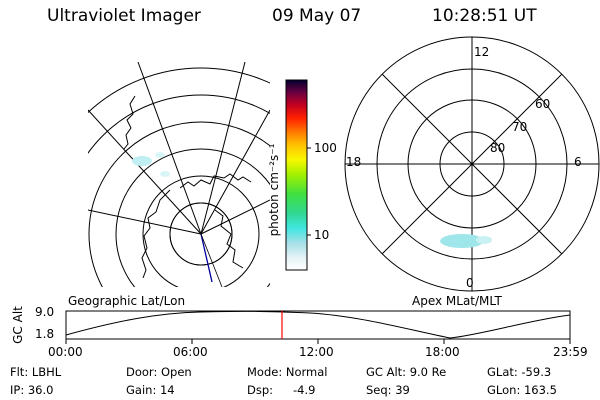 The width and height of the screenshot is (600, 400). I want to click on info-glon: GLon: 163.5, so click(522, 390).